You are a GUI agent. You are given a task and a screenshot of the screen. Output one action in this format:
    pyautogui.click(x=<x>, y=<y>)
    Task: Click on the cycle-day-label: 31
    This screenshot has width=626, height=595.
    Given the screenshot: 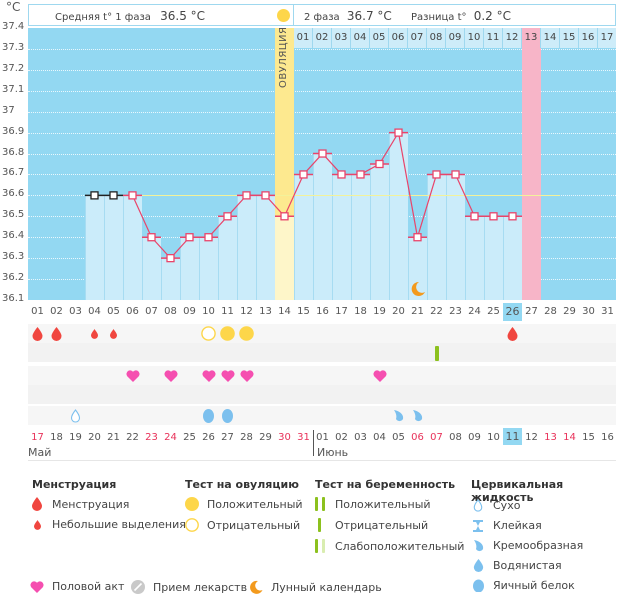 What is the action you would take?
    pyautogui.click(x=607, y=311)
    